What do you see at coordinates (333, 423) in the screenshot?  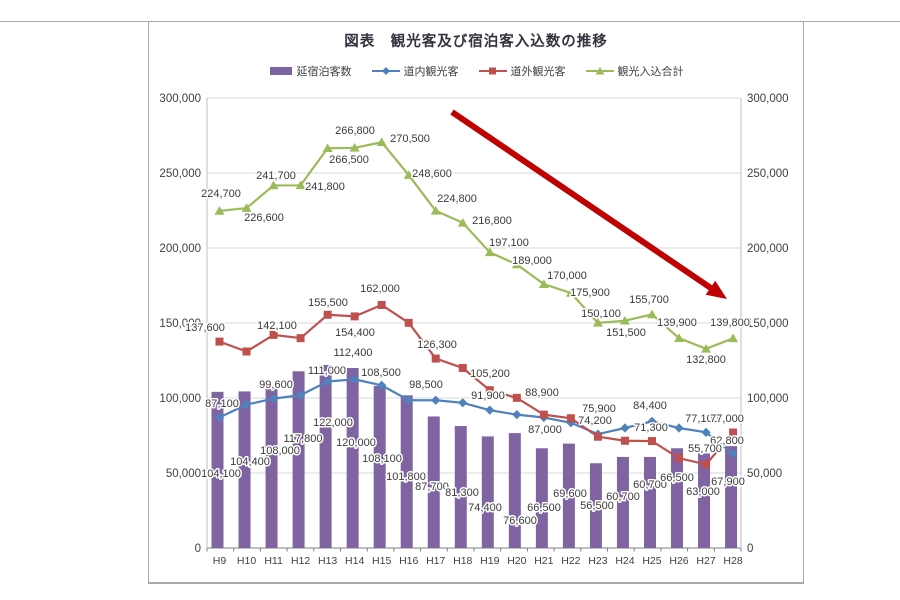 I see `data-label: 122,000` at bounding box center [333, 423].